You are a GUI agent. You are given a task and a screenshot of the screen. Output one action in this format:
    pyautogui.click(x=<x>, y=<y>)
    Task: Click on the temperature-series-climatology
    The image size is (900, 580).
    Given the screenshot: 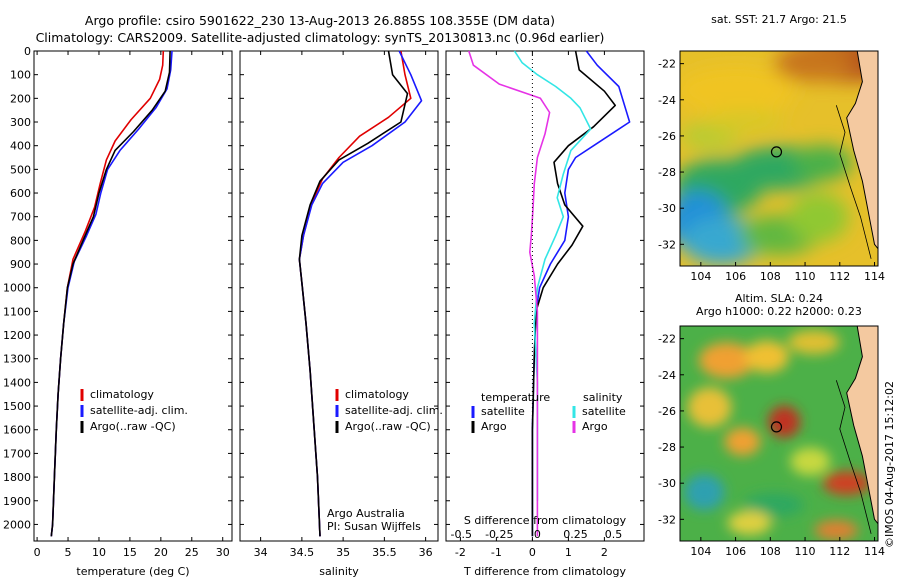 What is the action you would take?
    pyautogui.click(x=107, y=293)
    